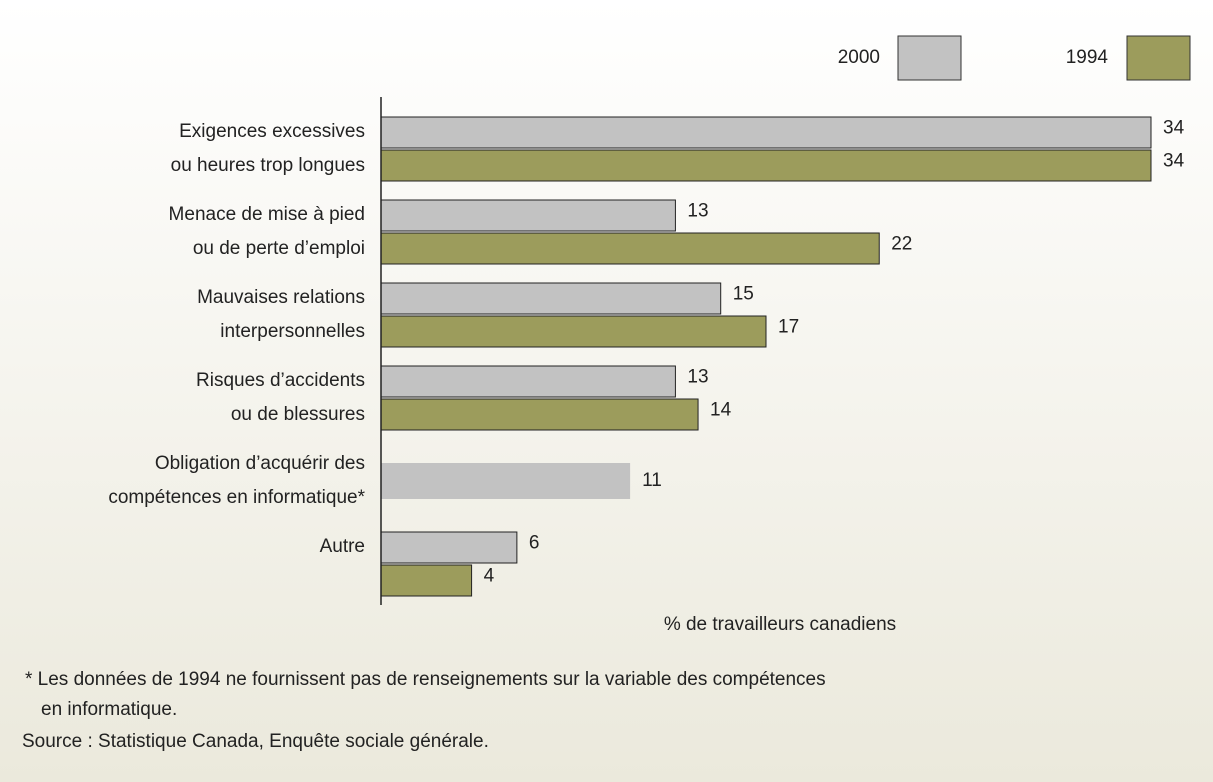  I want to click on value-label: 14, so click(721, 410).